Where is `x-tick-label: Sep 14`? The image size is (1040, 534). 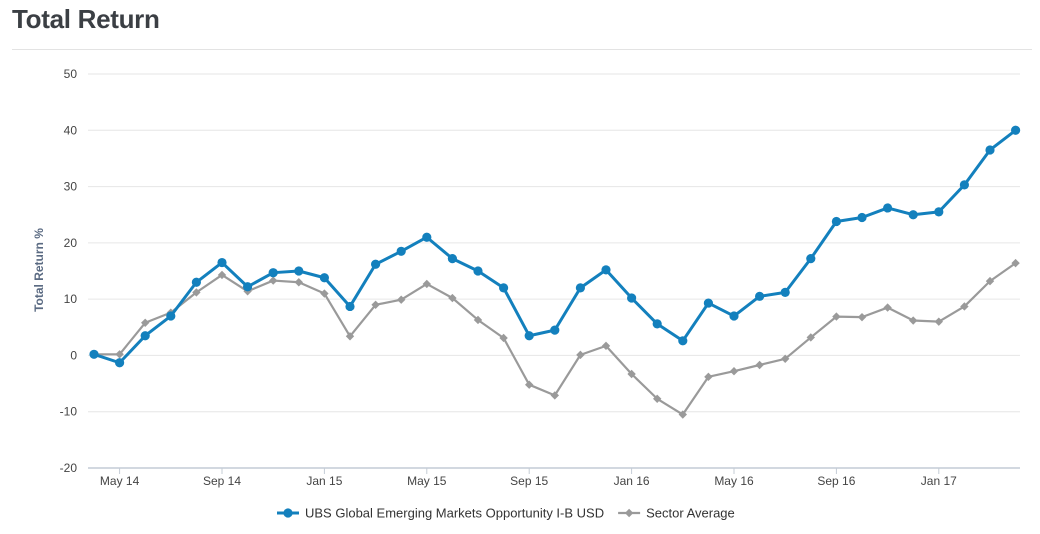
x-tick-label: Sep 14 is located at coordinates (222, 481).